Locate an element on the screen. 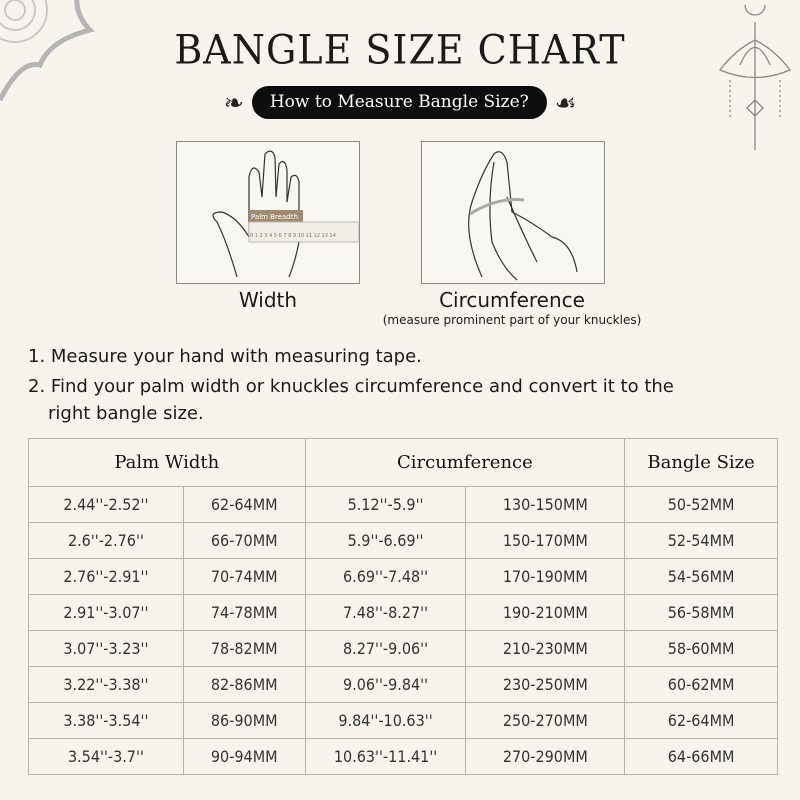  scroll-ornament-left-icon: ❧ is located at coordinates (233, 102).